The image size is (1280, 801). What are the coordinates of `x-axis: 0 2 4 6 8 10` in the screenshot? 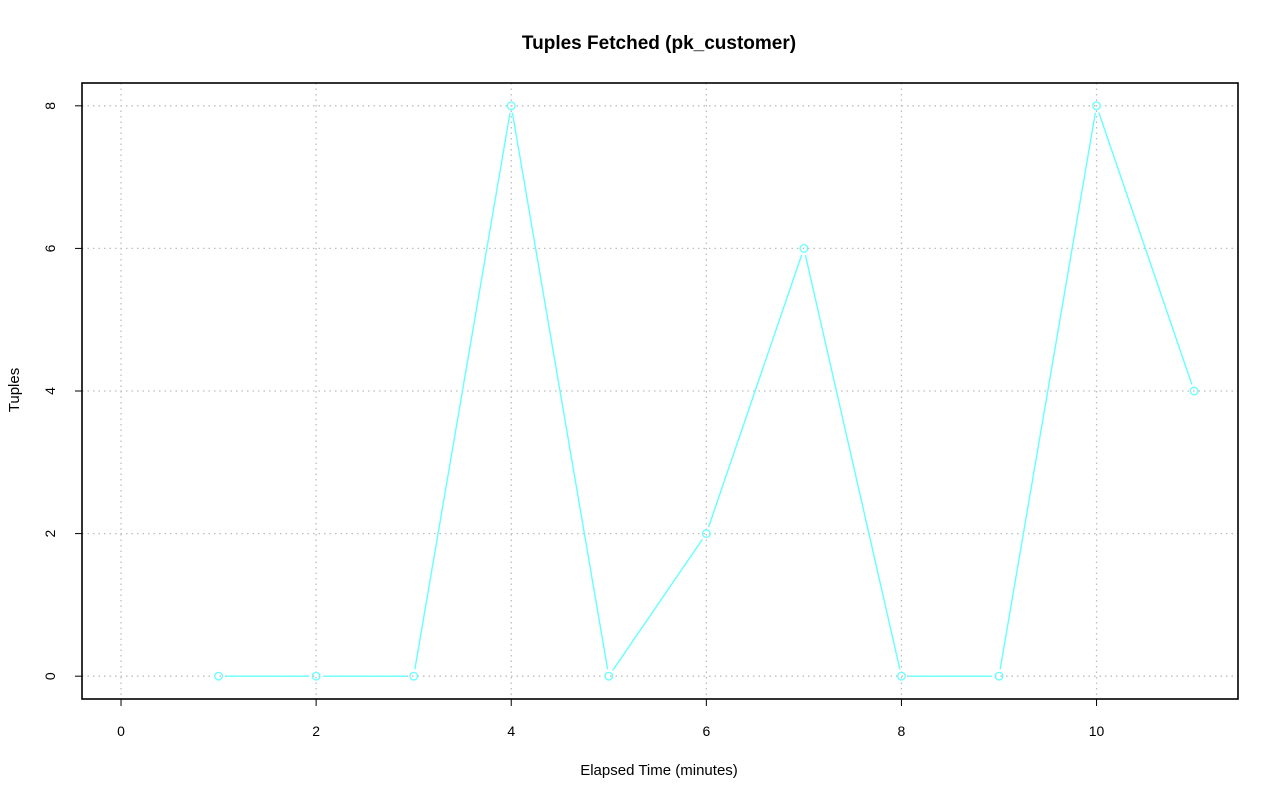 It's located at (611, 719).